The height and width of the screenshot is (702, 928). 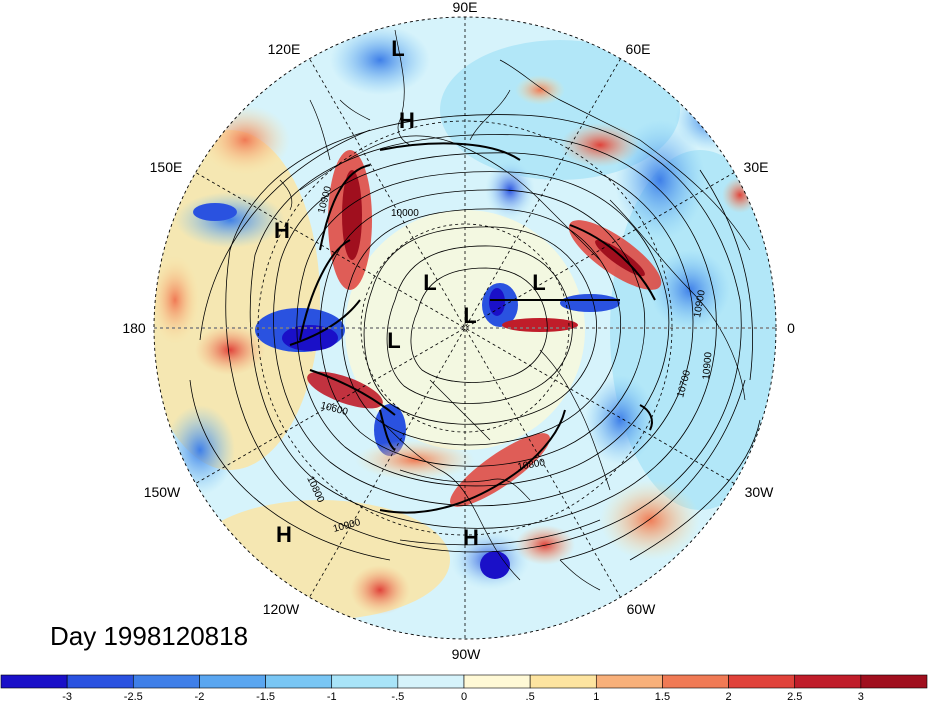 I want to click on colorbar-label: -2.5, so click(x=133, y=696).